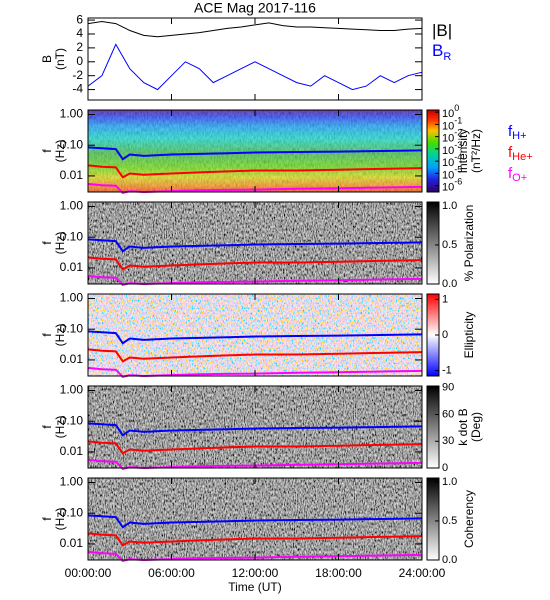  Describe the element at coordinates (255, 8) in the screenshot. I see `chart-title: ACE Mag 2017-116` at that location.